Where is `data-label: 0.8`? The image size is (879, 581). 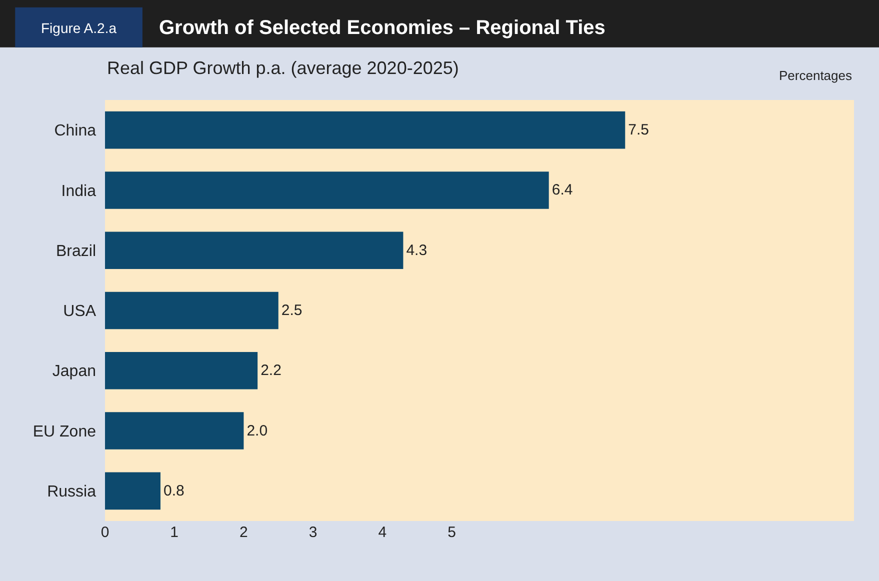
data-label: 0.8 is located at coordinates (173, 491).